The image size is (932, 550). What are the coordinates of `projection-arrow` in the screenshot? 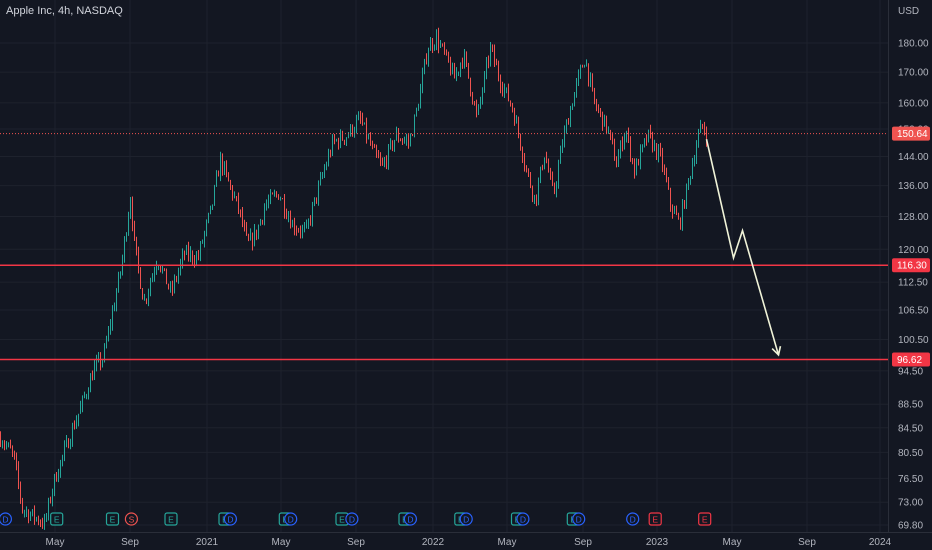 It's located at (742, 247).